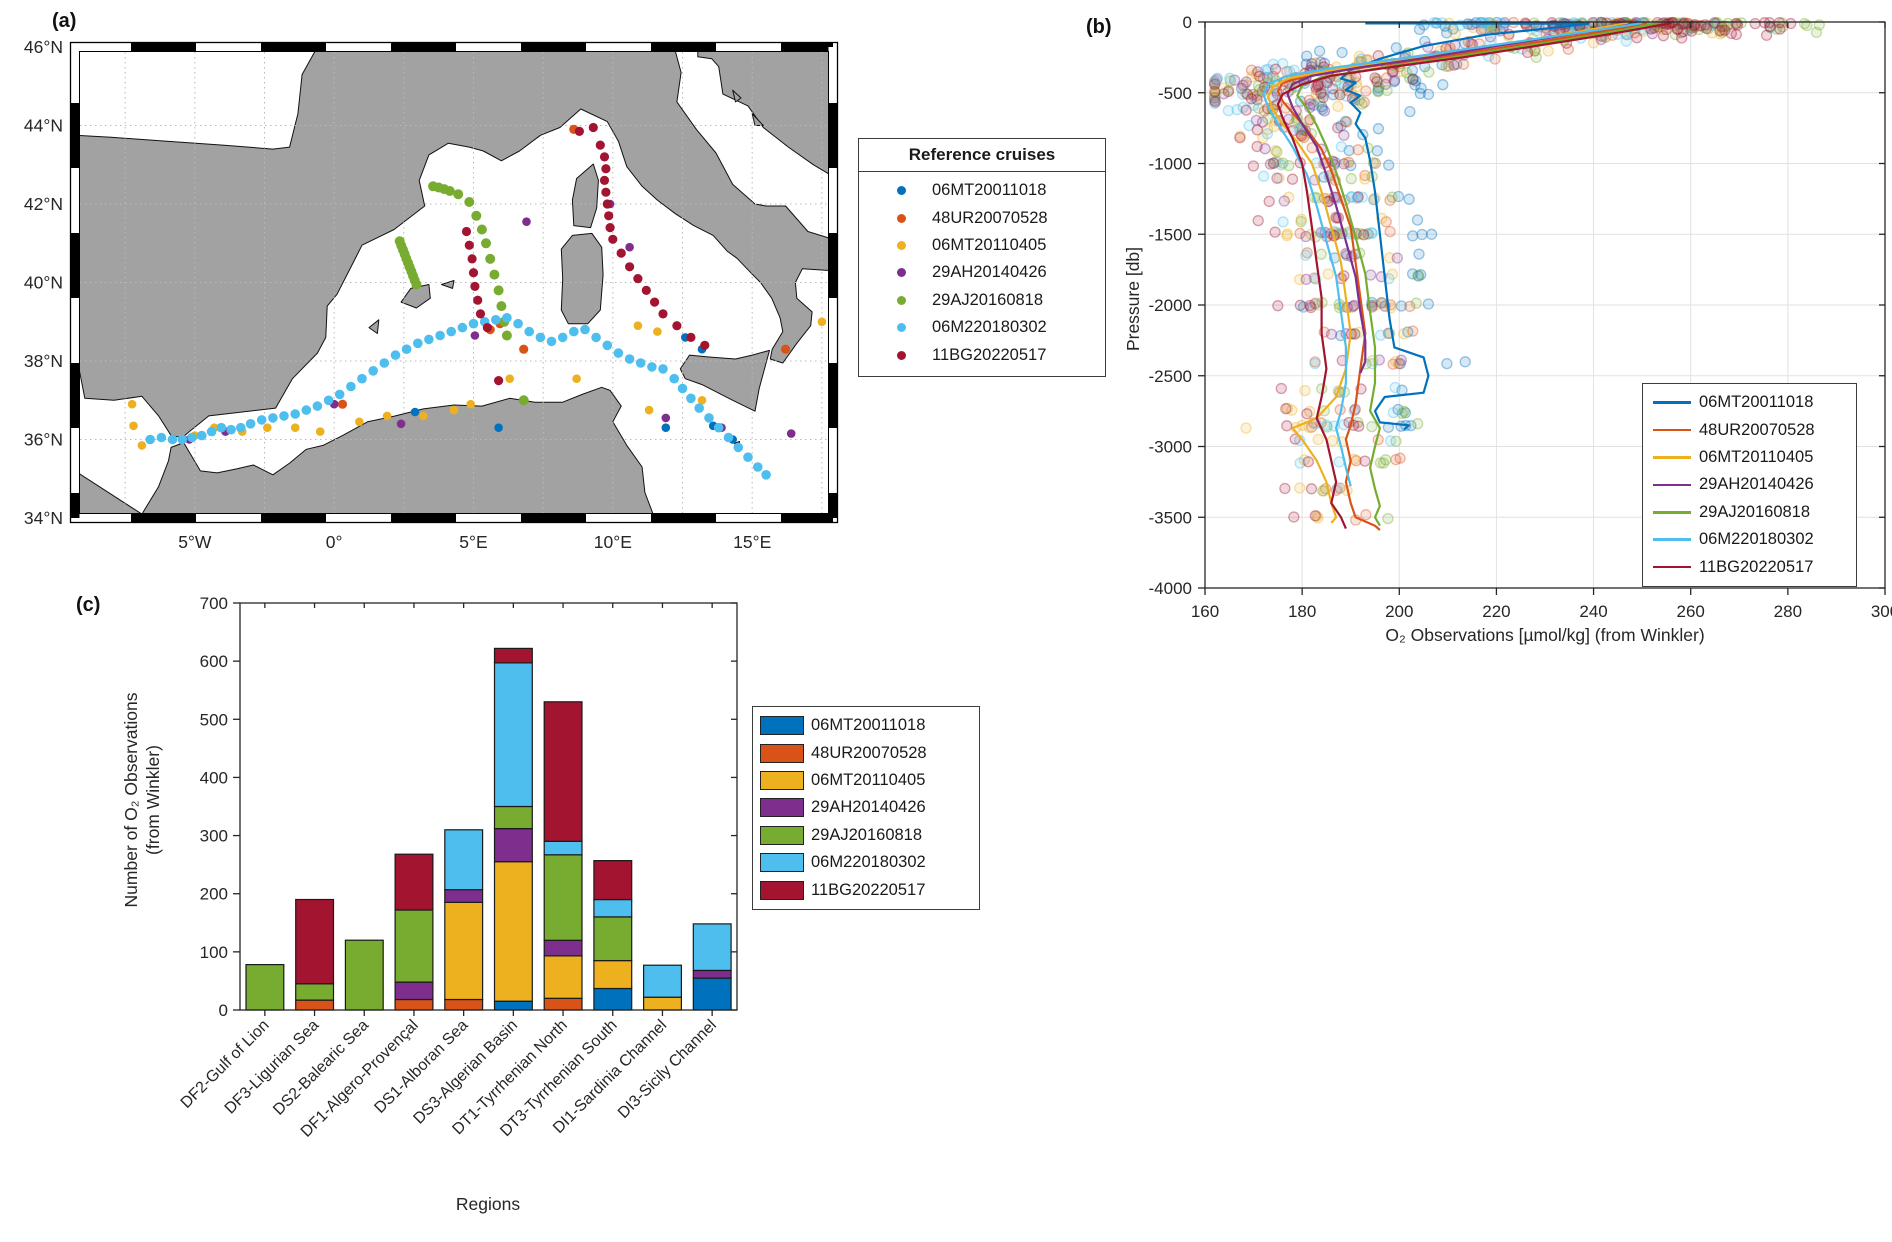 This screenshot has height=1242, width=1892. What do you see at coordinates (415, 296) in the screenshot?
I see `landmass-mallorca` at bounding box center [415, 296].